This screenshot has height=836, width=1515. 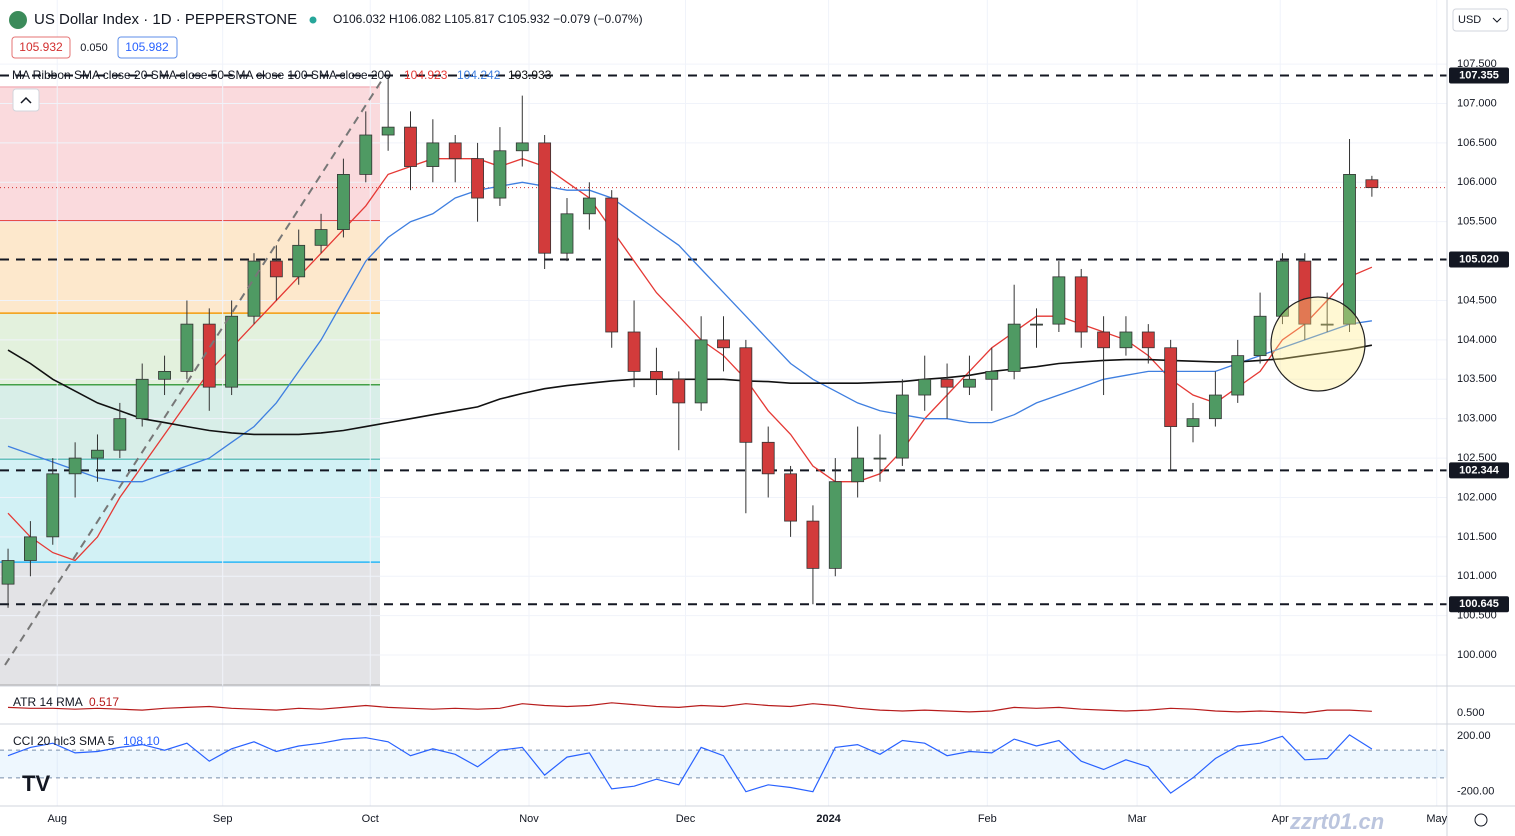 I want to click on level-label: 105.020, so click(x=1479, y=259).